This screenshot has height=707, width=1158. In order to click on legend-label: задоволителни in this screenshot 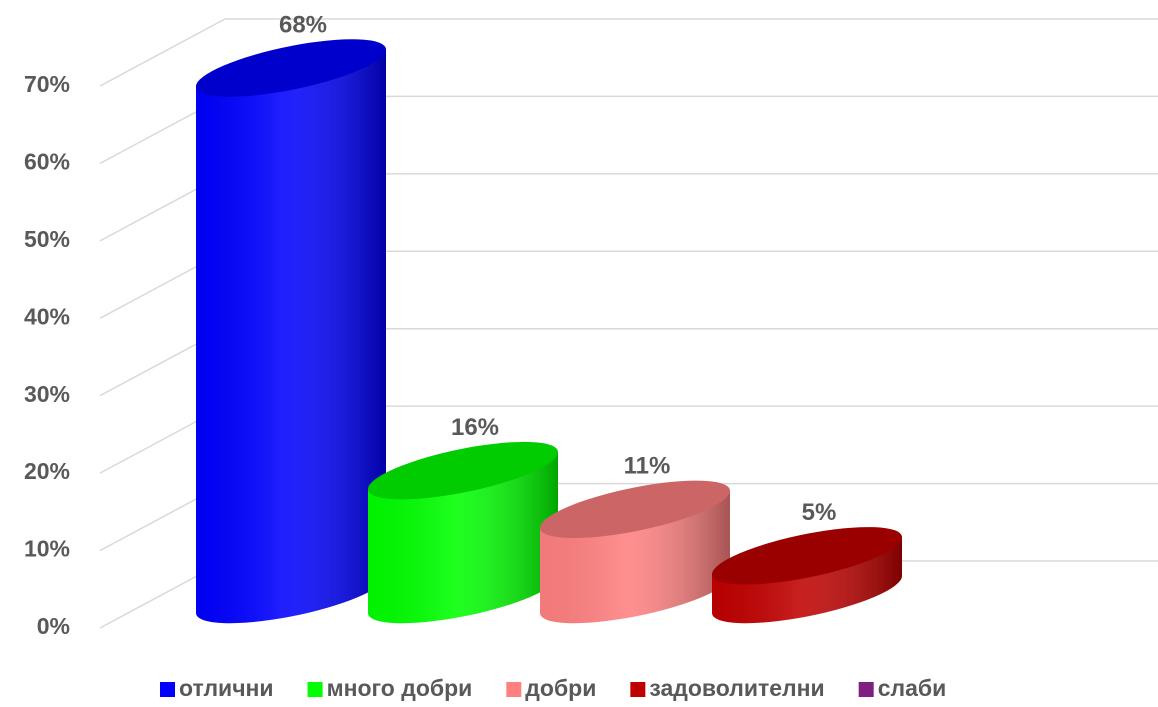, I will do `click(736, 688)`.